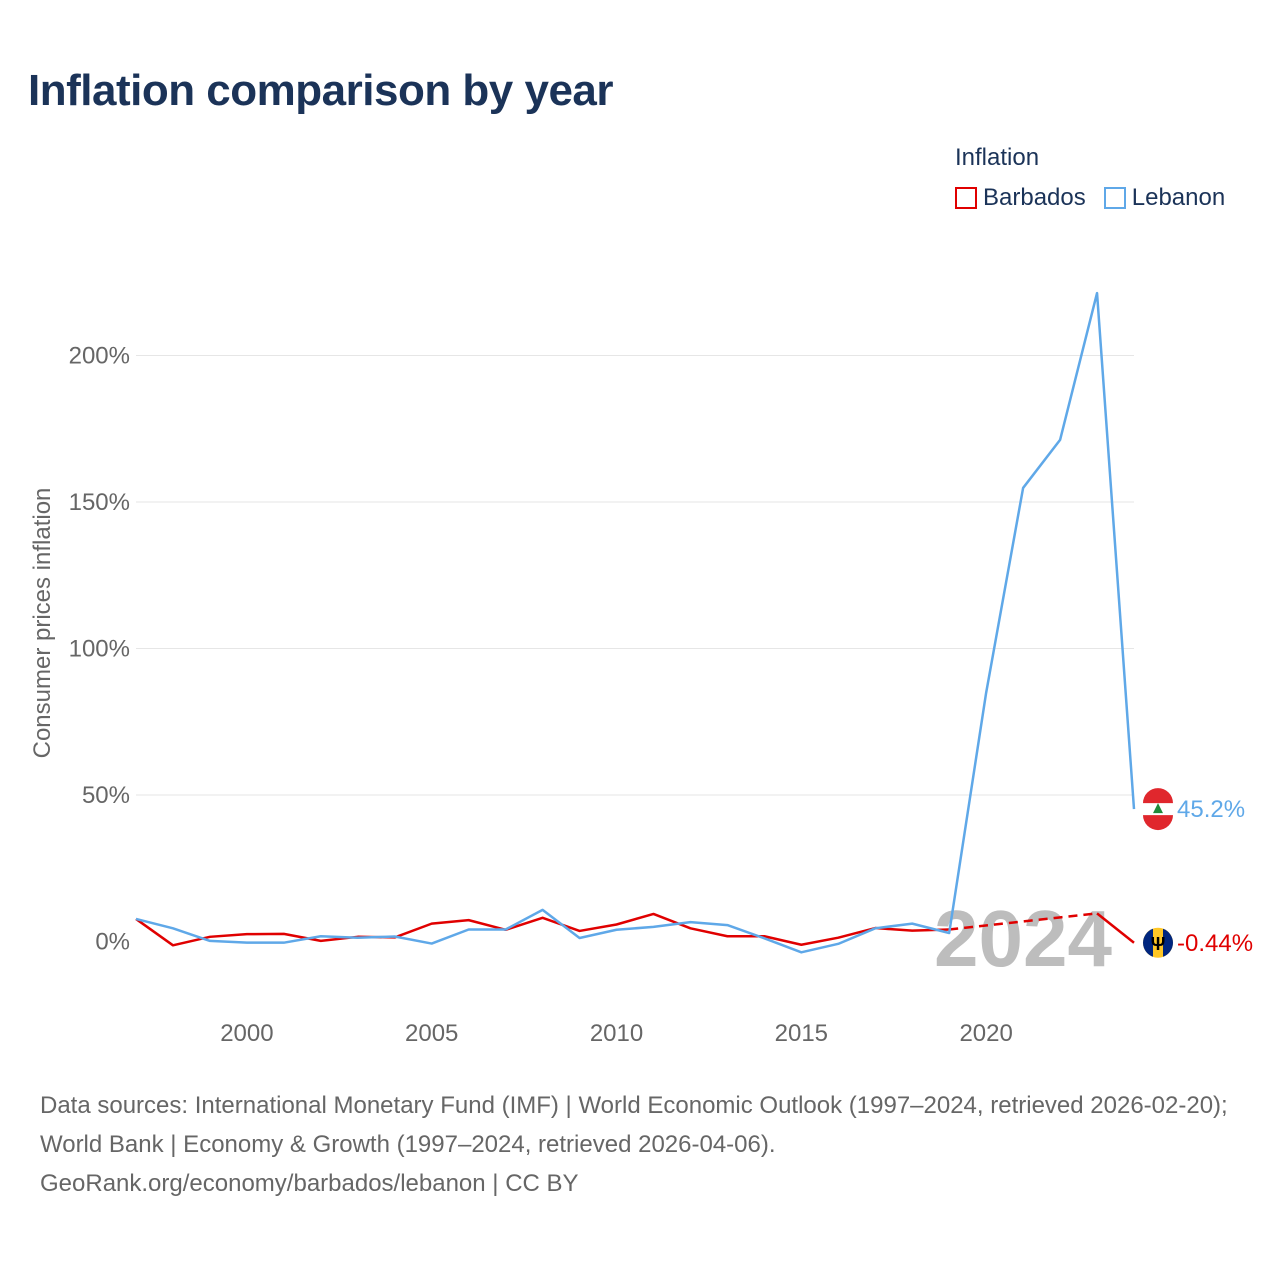 This screenshot has width=1280, height=1280. Describe the element at coordinates (99, 649) in the screenshot. I see `y-tick-label: 100%` at that location.